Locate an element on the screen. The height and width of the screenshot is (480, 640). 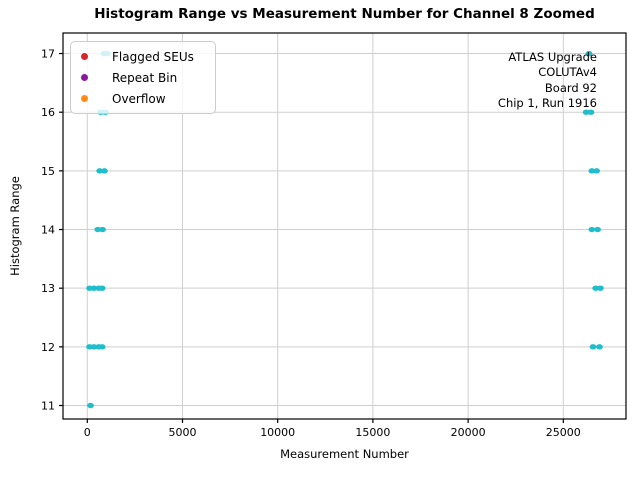
legend-label: Flagged SEUs is located at coordinates (153, 56).